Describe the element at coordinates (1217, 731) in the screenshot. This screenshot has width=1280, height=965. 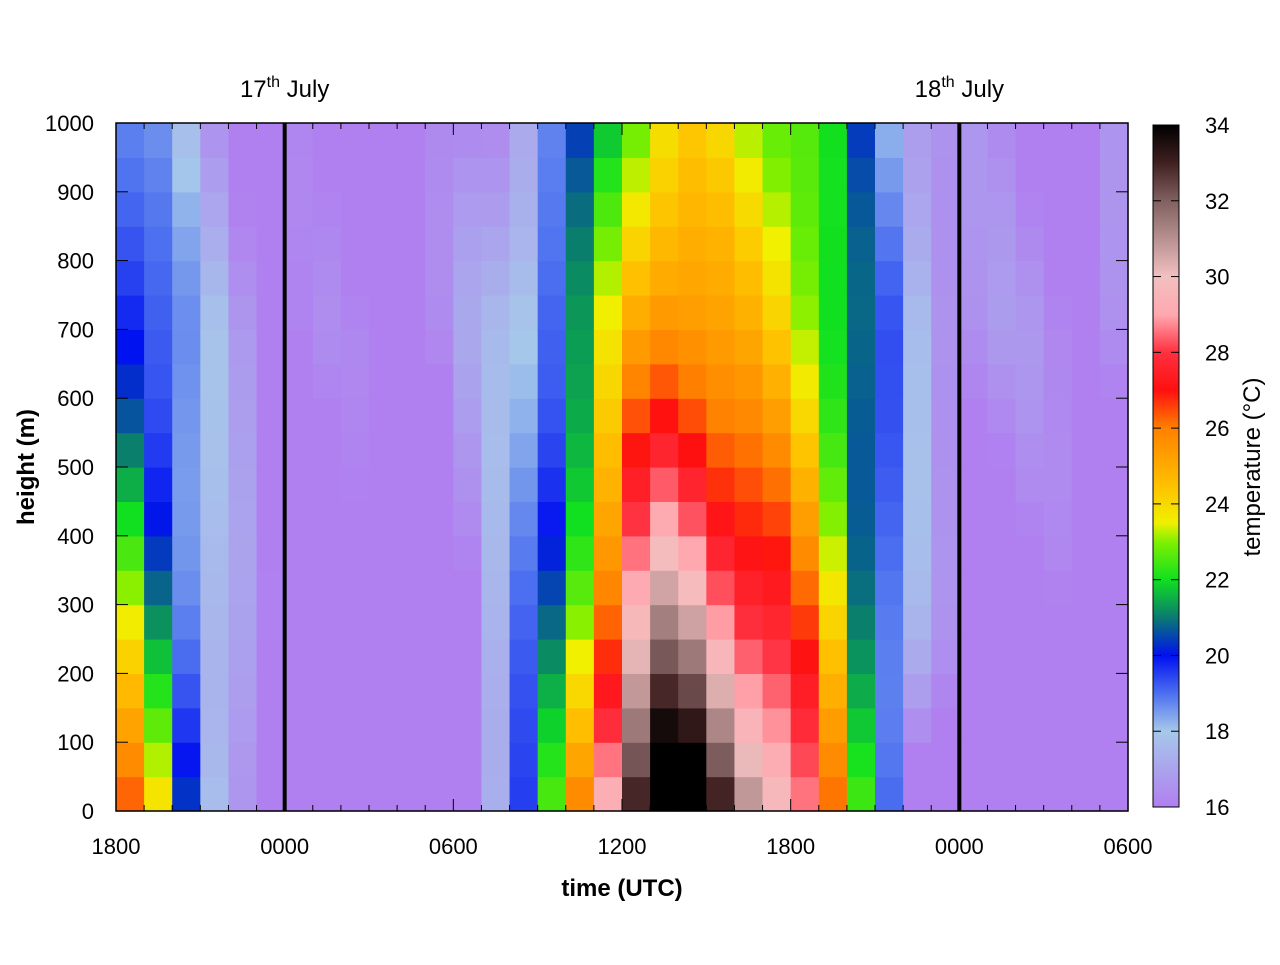
I see `colorbar-tick-label: 18` at that location.